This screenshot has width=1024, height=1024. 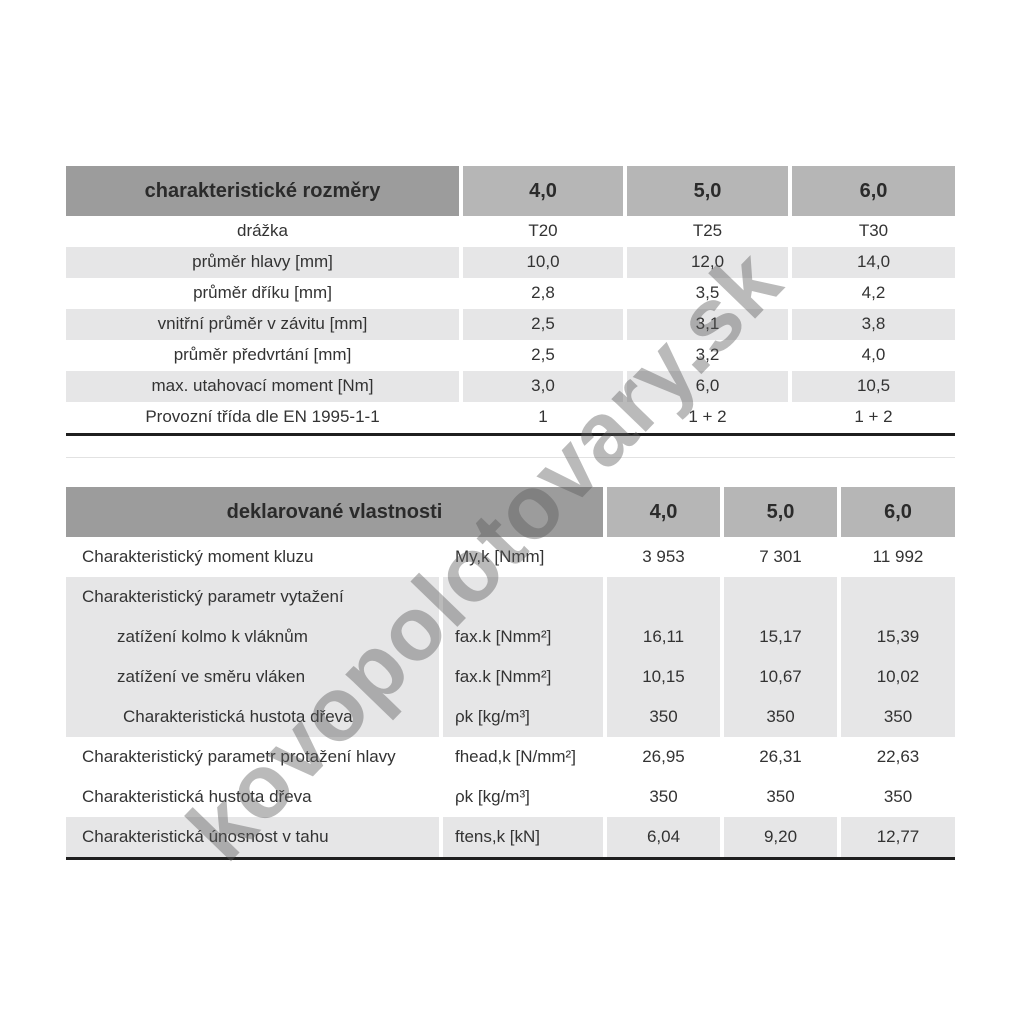 I want to click on symbol-cell: My,k [Nmm], so click(x=500, y=556).